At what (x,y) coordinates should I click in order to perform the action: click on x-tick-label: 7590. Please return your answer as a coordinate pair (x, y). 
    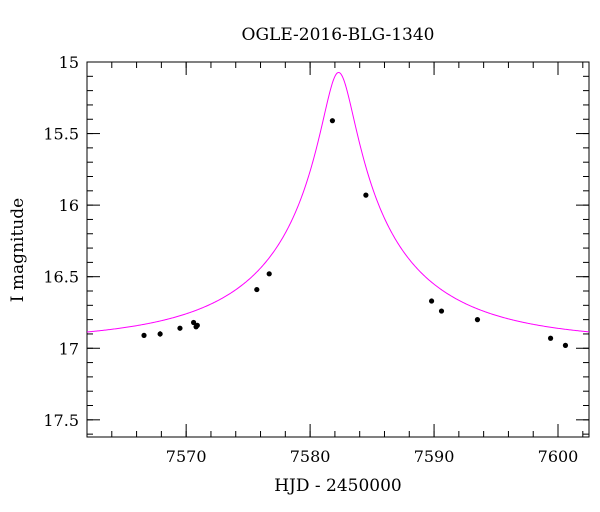
    Looking at the image, I should click on (434, 456).